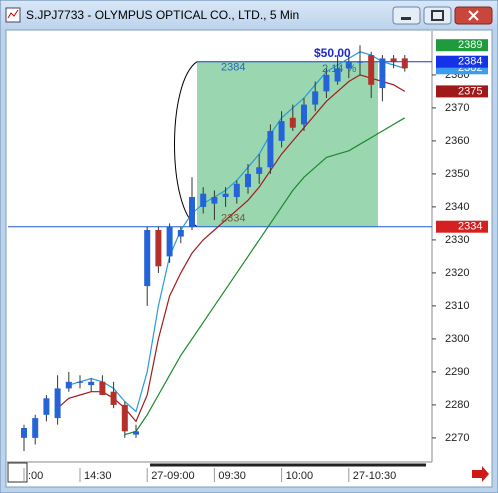 This screenshot has width=498, height=493. What do you see at coordinates (457, 339) in the screenshot?
I see `y-tick-label: 2300` at bounding box center [457, 339].